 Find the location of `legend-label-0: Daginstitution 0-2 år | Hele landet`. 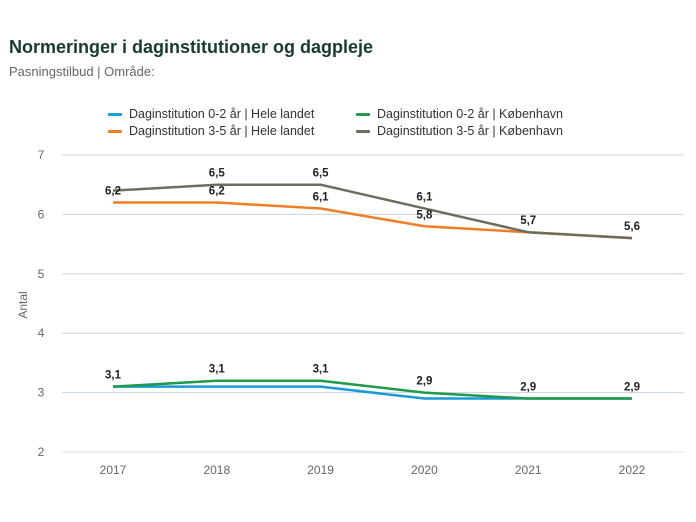

legend-label-0: Daginstitution 0-2 år | Hele landet is located at coordinates (222, 114).